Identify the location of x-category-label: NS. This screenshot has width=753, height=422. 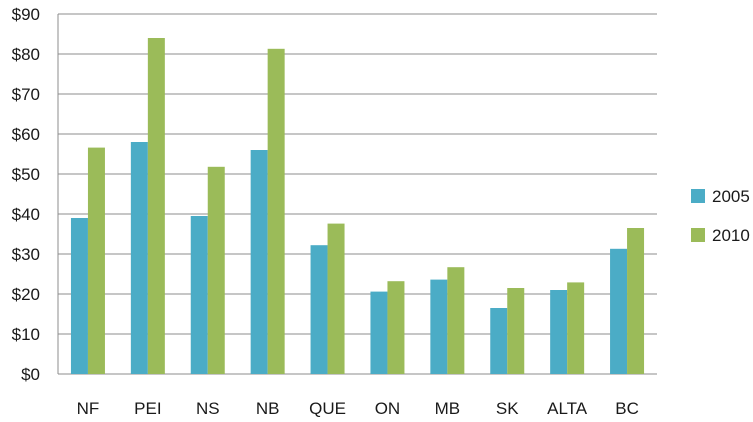
(208, 408).